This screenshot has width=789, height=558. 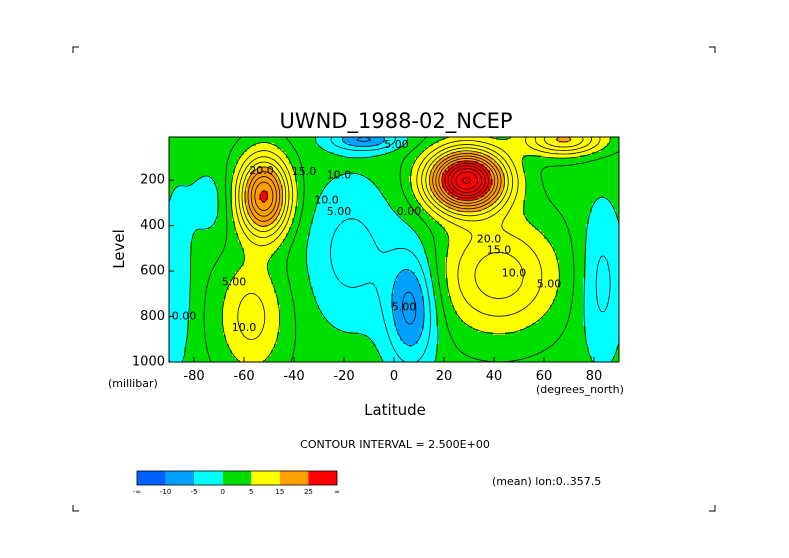 I want to click on x-axis-label: Latitude, so click(x=395, y=410).